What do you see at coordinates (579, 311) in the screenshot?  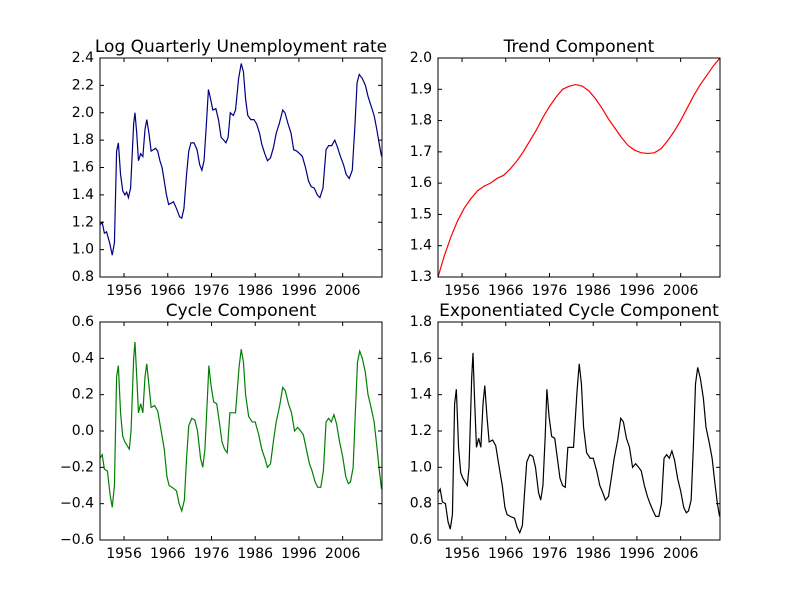 I see `chart-title: Exponentiated Cycle Component` at bounding box center [579, 311].